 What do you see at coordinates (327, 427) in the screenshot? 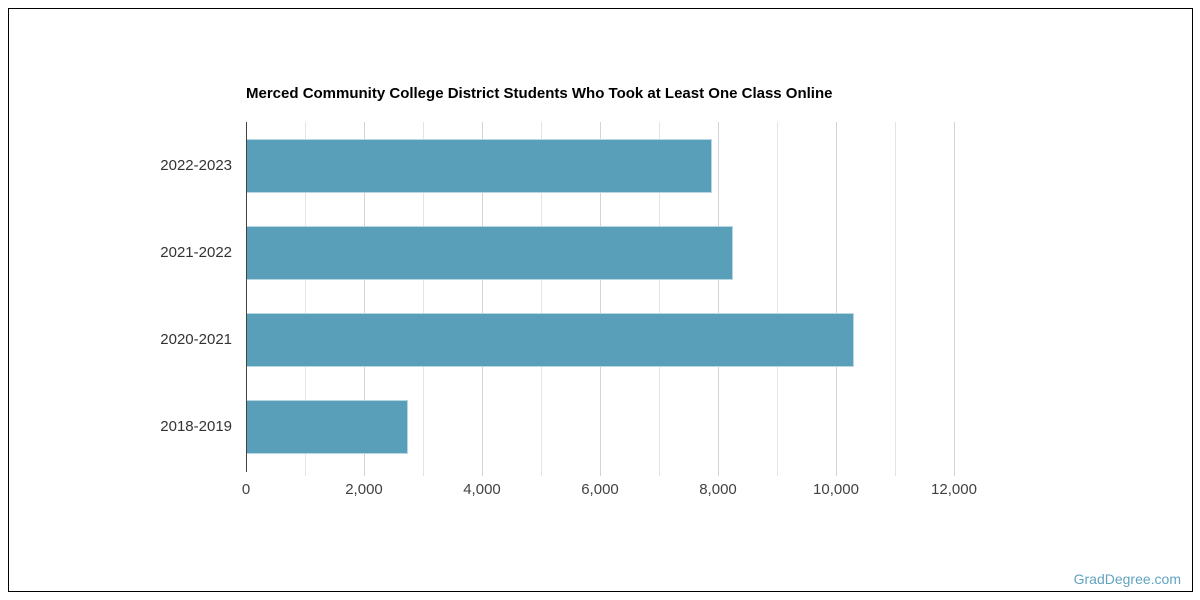
I see `bar-2018-2019` at bounding box center [327, 427].